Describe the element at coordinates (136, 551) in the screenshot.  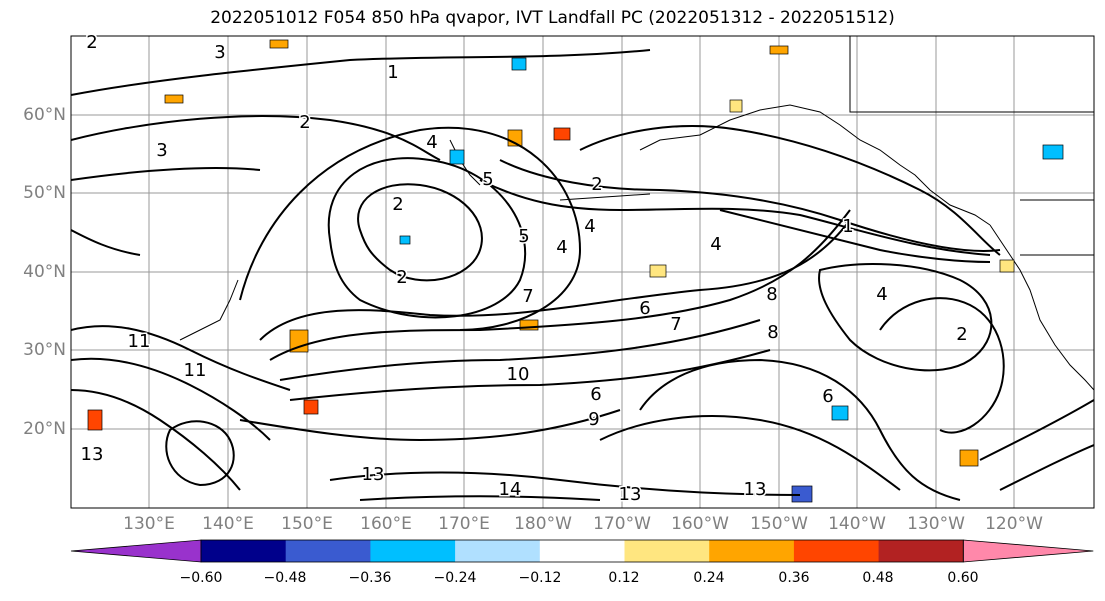
I see `colorbar-extend-low` at that location.